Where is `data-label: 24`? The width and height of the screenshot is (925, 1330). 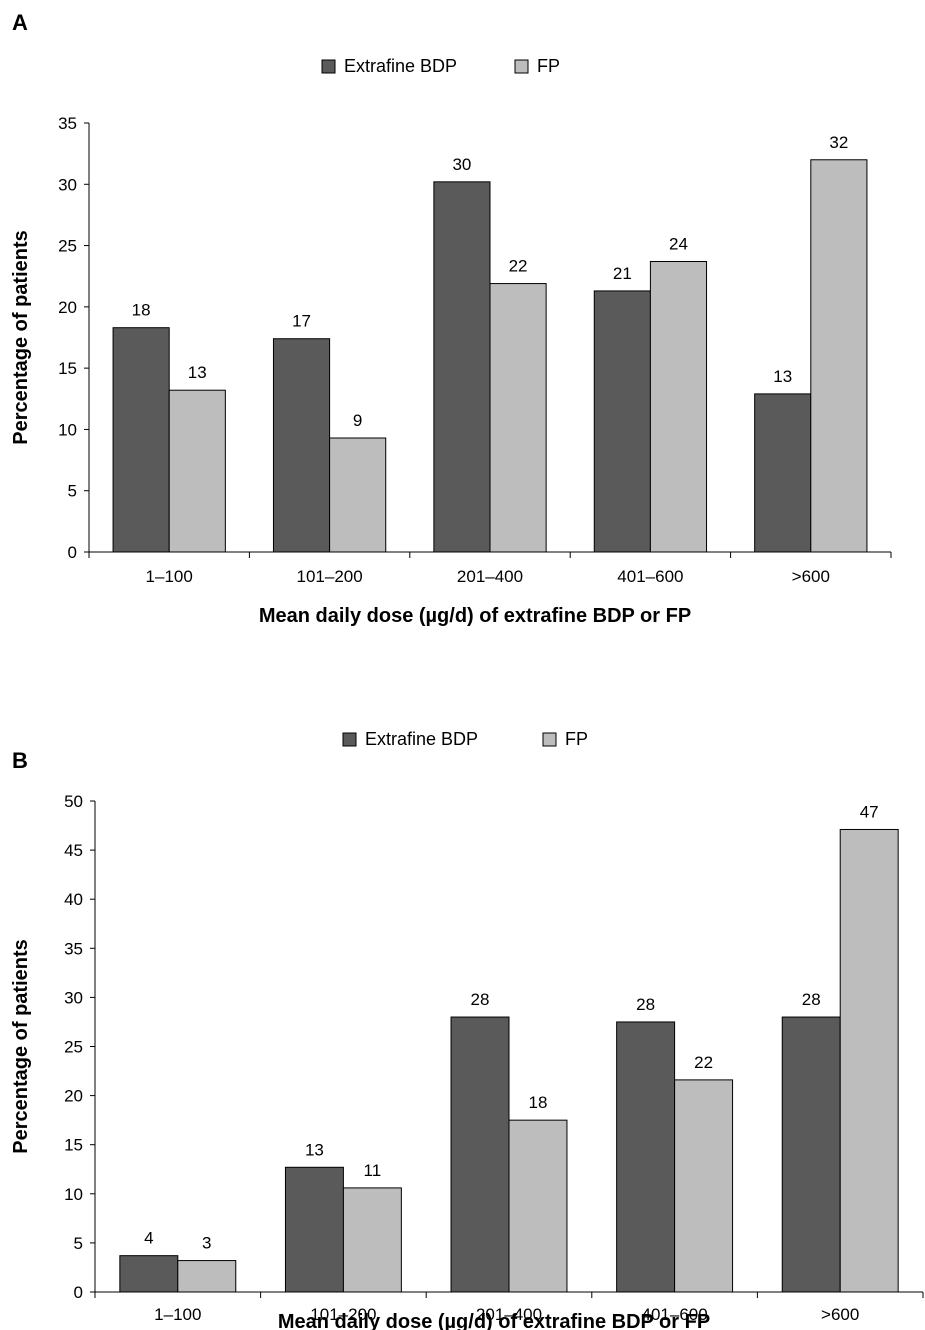
data-label: 24 is located at coordinates (678, 244).